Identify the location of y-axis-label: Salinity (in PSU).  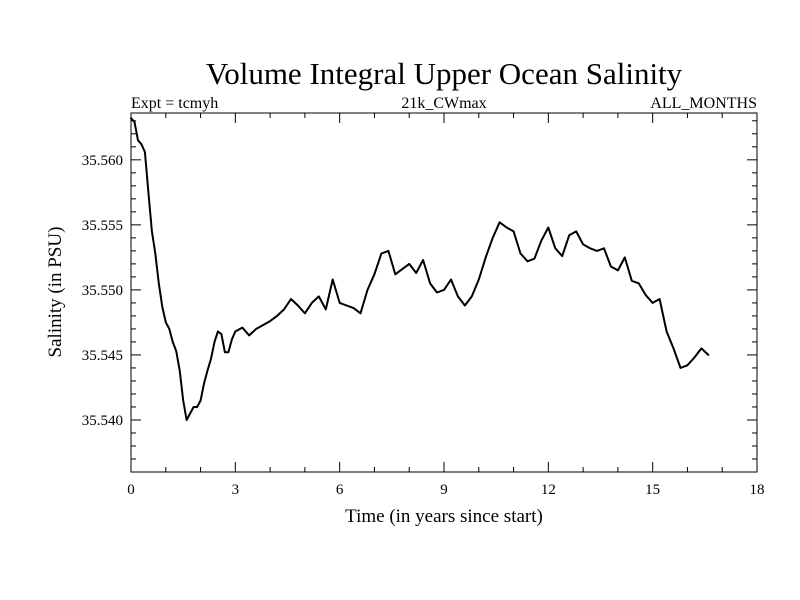
(55, 292).